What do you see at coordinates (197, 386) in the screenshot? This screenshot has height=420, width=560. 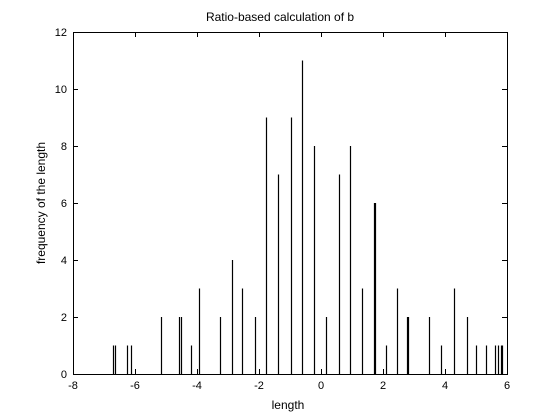 I see `x-tick-label: -4` at bounding box center [197, 386].